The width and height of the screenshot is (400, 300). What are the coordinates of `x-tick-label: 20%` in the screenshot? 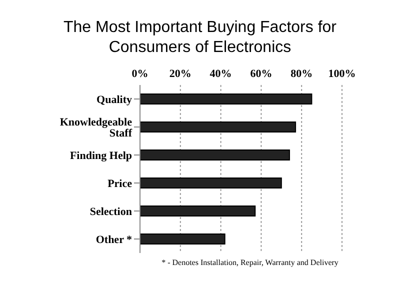 It's located at (180, 74).